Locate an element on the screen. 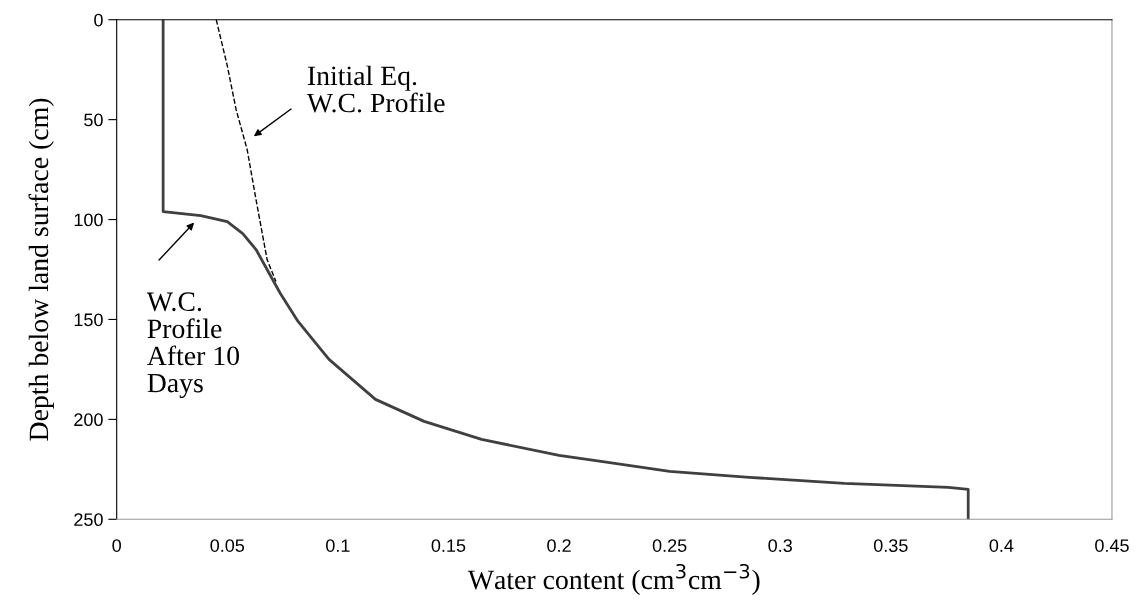 This screenshot has height=616, width=1144. x-tick-label: 0.2 is located at coordinates (559, 545).